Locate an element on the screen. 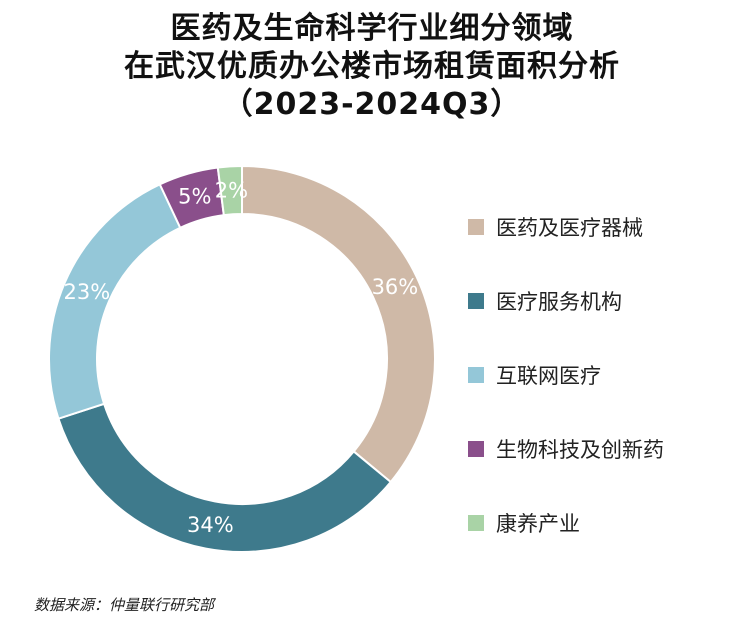  slice-health-industry is located at coordinates (229, 190).